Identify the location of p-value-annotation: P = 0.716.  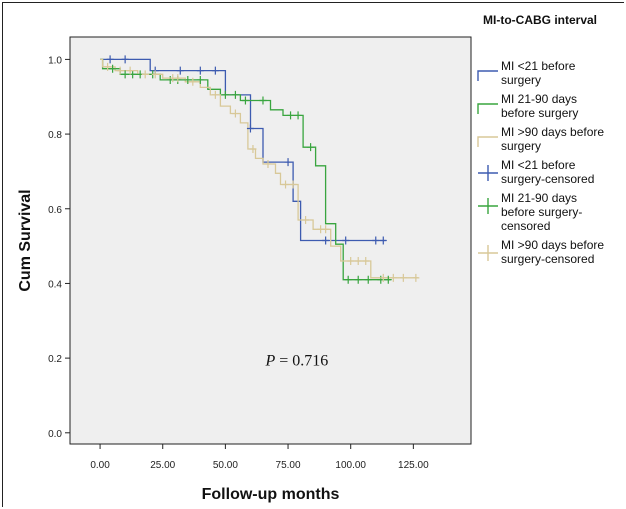
(296, 361).